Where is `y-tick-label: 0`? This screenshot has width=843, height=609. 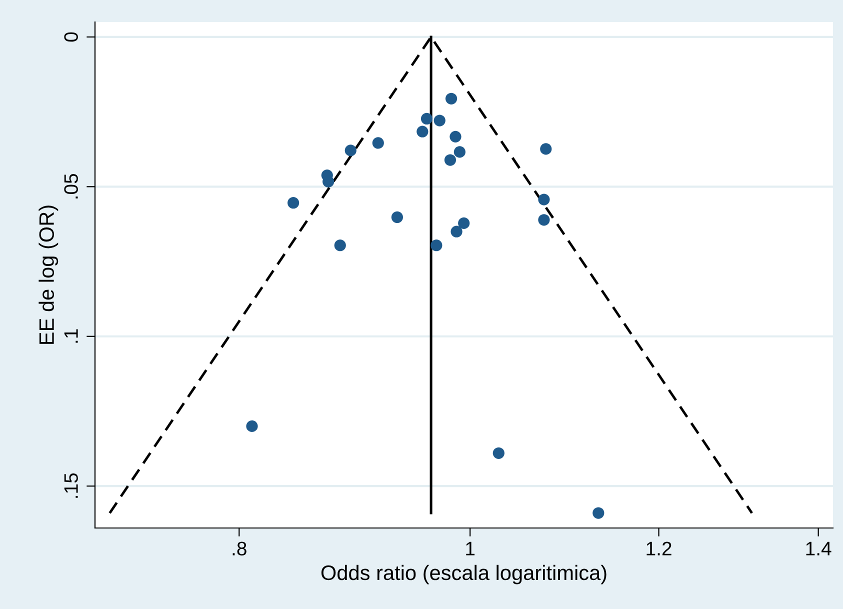 y-tick-label: 0 is located at coordinates (71, 37).